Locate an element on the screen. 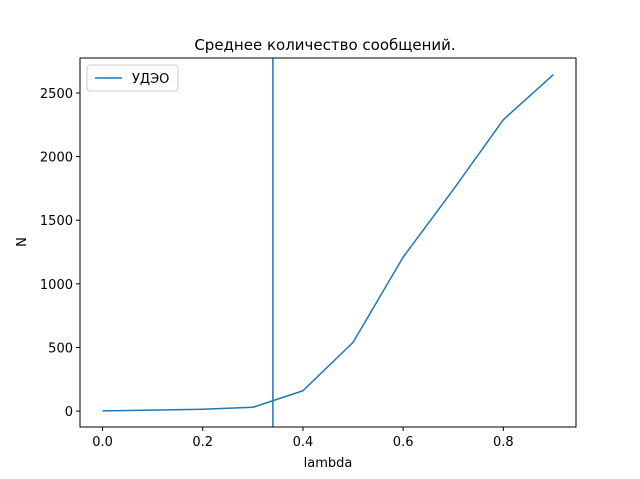 The image size is (640, 479). x-tick-label: 0.0 is located at coordinates (102, 442).